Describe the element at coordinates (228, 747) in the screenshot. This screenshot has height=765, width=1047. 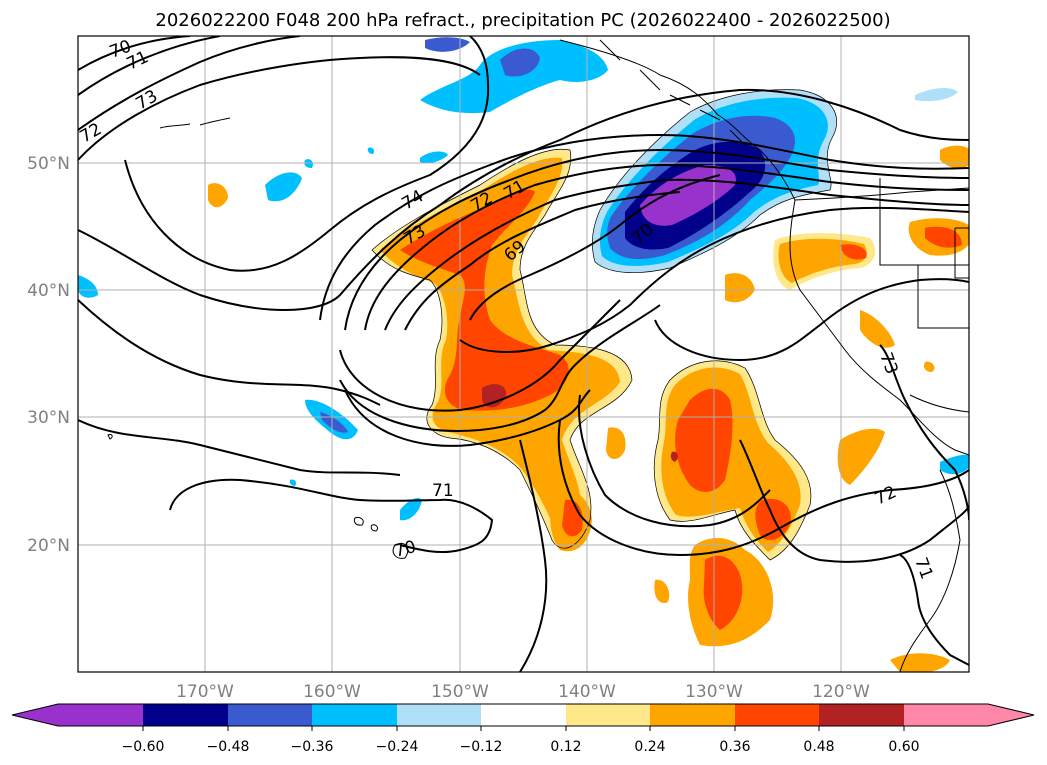
I see `cbar-tick-2: −0.48` at that location.